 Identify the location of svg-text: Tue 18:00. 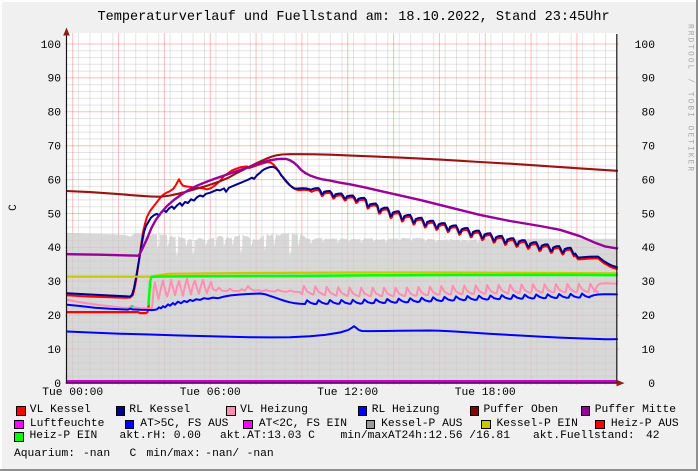
(485, 393).